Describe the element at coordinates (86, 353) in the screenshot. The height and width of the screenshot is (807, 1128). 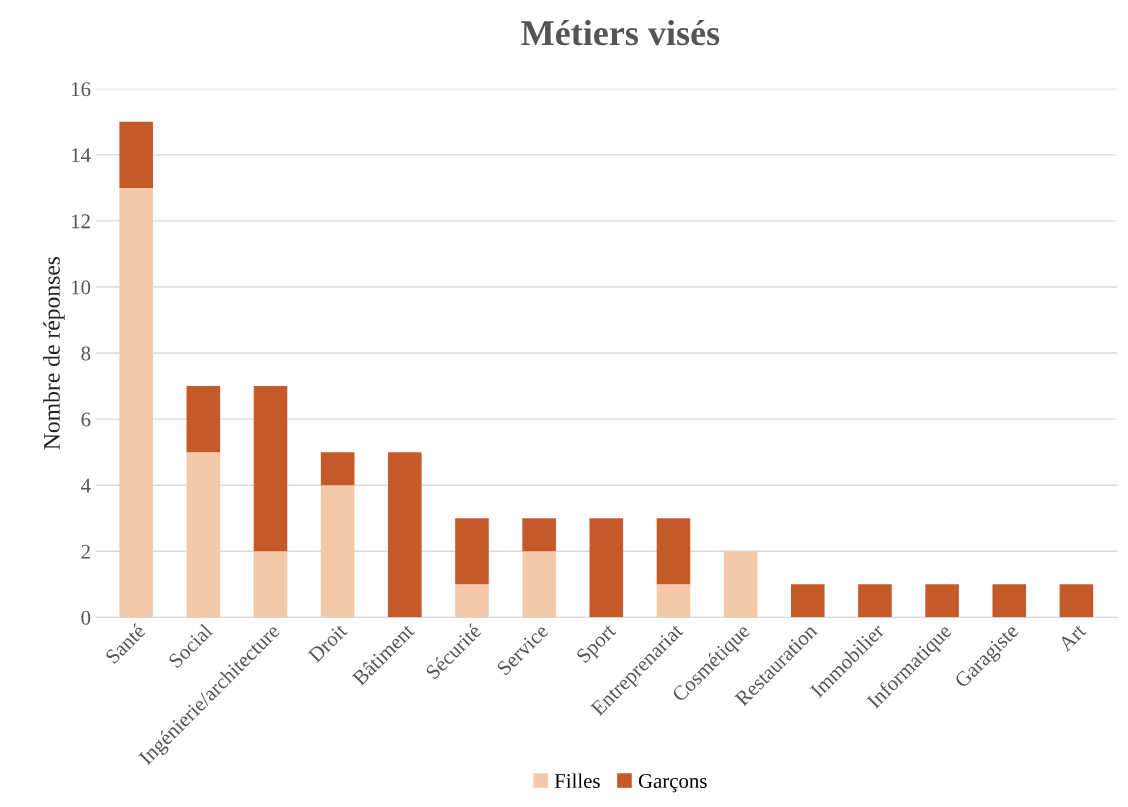
I see `y-tick-label: 8` at that location.